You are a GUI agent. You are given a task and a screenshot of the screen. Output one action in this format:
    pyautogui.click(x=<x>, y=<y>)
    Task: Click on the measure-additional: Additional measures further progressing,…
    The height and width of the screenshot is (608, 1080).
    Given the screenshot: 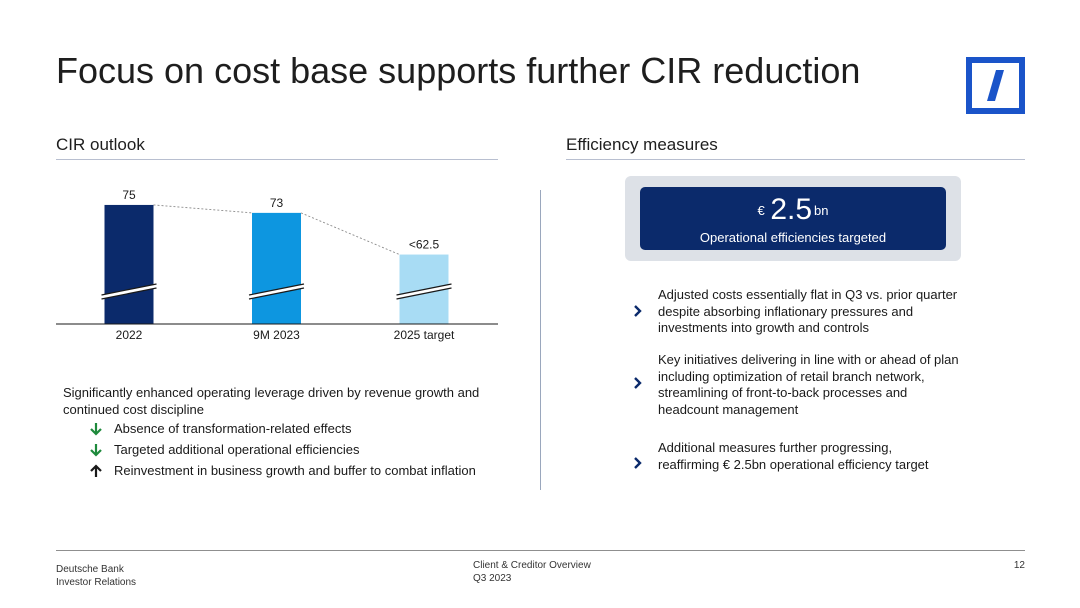 What is the action you would take?
    pyautogui.click(x=793, y=456)
    